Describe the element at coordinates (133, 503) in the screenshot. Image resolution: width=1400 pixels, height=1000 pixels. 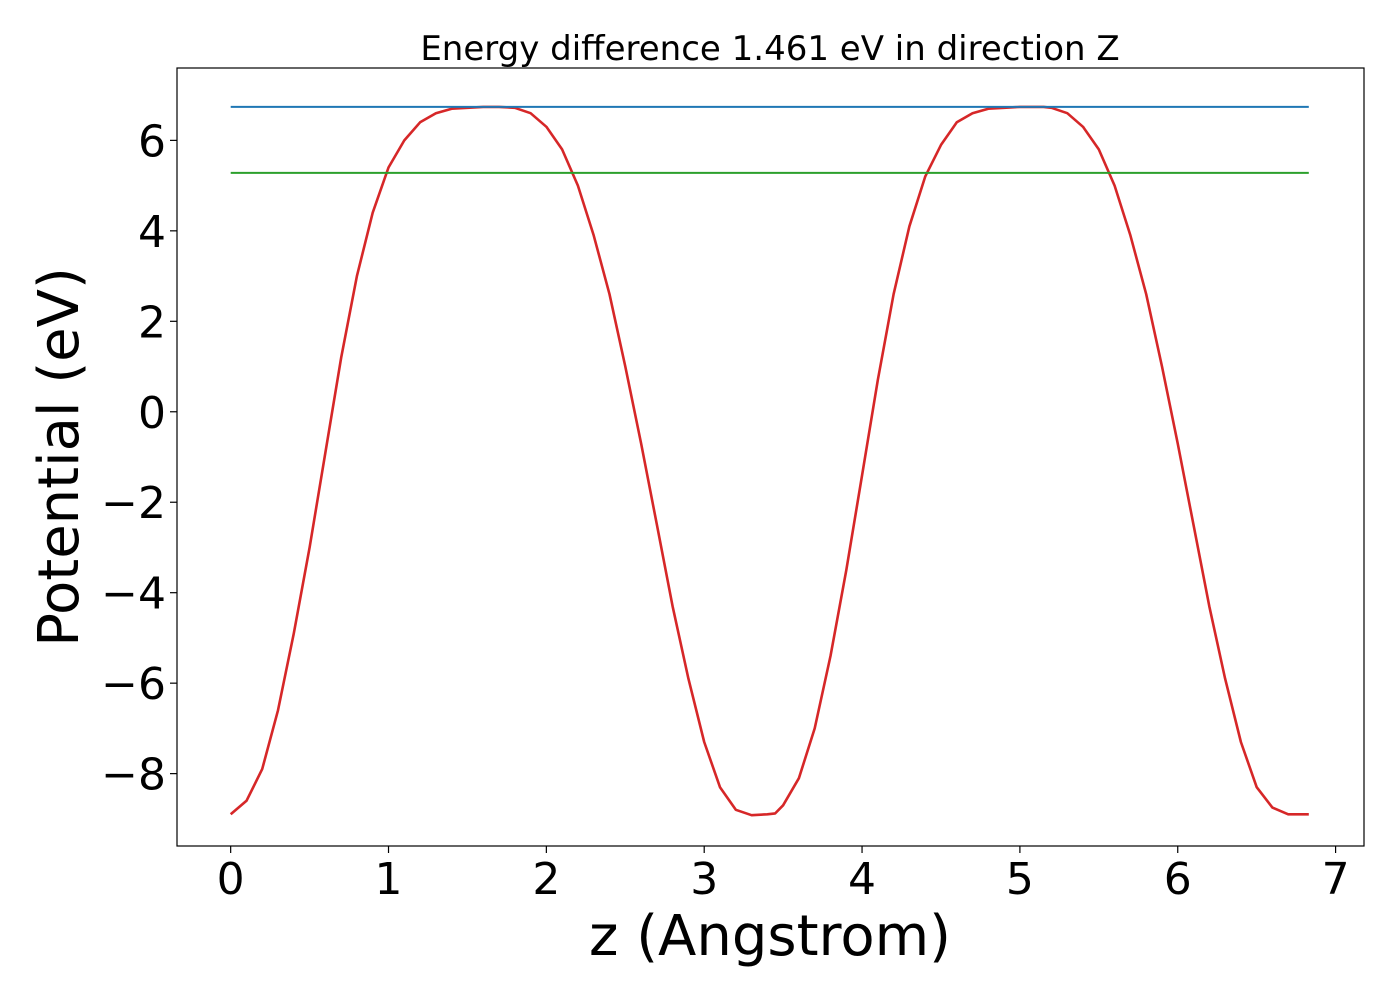
I see `y-tick-label: −2` at that location.